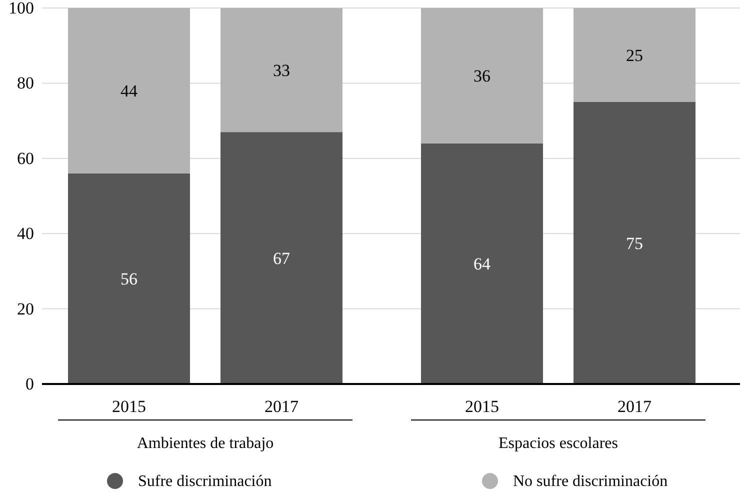 The width and height of the screenshot is (755, 496). What do you see at coordinates (634, 243) in the screenshot?
I see `data-label: 75` at bounding box center [634, 243].